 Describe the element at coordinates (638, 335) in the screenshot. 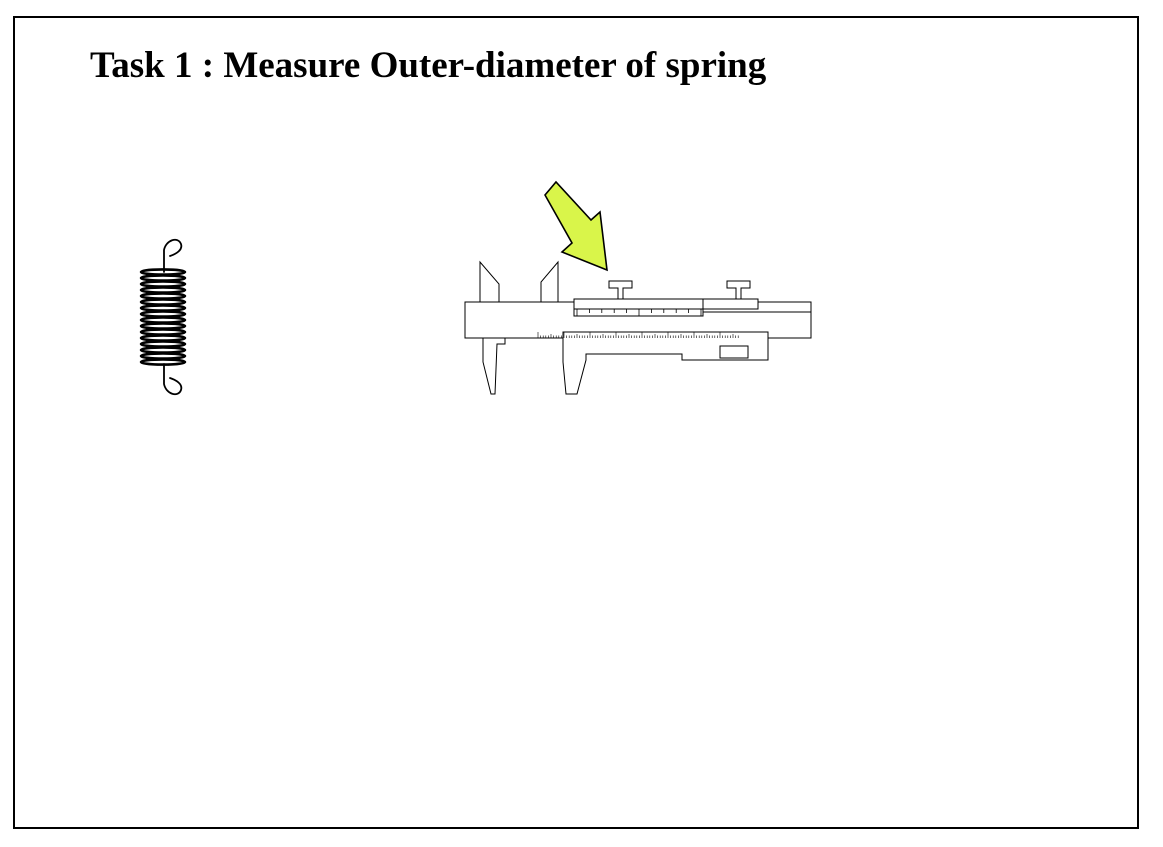

I see `caliper-main-scale-ticks` at that location.